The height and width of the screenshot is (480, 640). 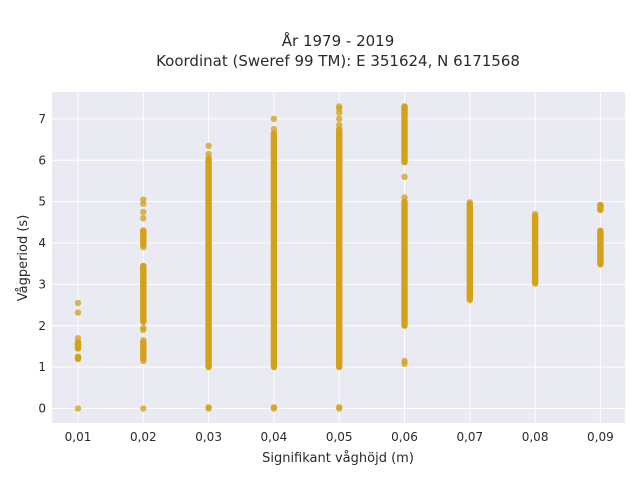 What do you see at coordinates (42, 367) in the screenshot?
I see `y-tick-label: 1` at bounding box center [42, 367].